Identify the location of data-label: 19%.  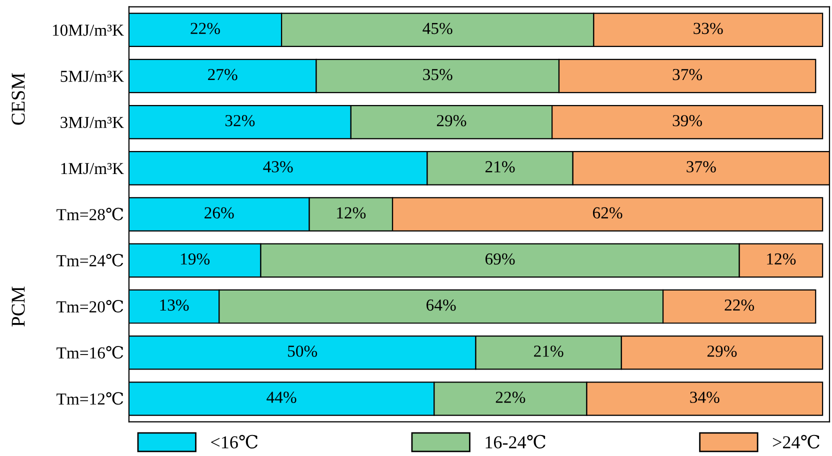
(195, 259).